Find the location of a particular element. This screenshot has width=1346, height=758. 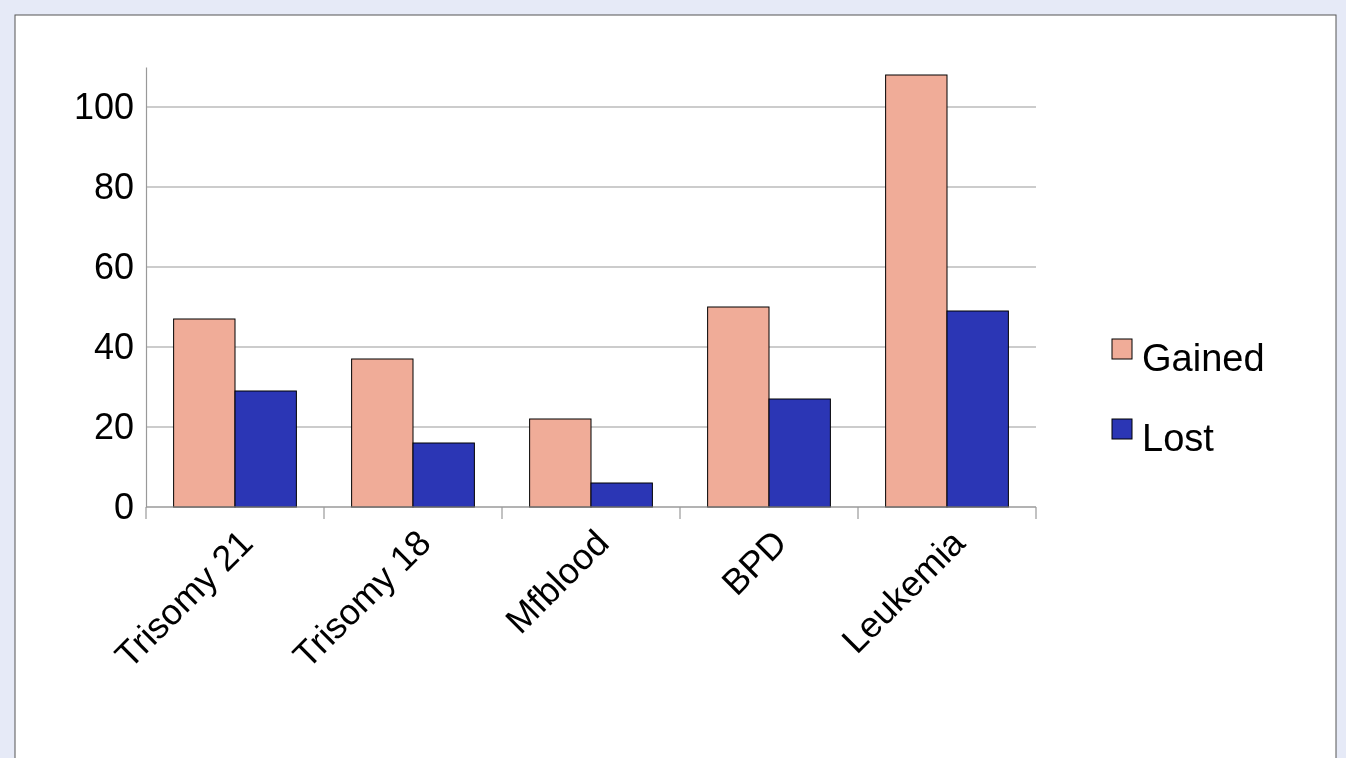

y-tick-label: 60 is located at coordinates (113, 267).